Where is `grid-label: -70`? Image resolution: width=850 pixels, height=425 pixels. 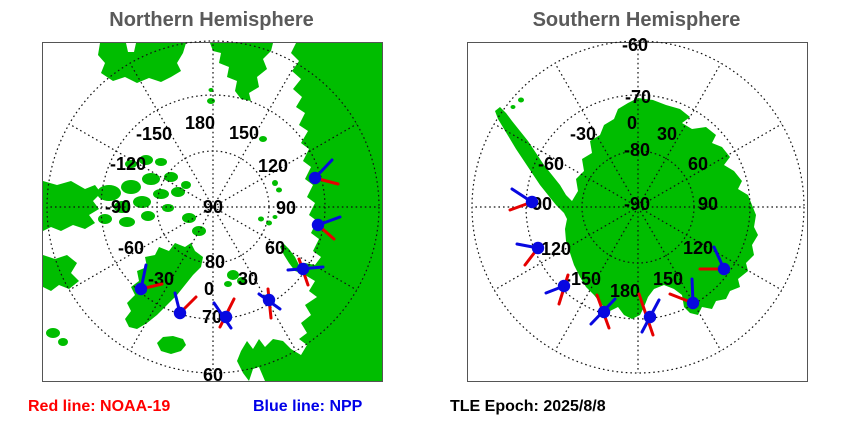
grid-label: -70 is located at coordinates (638, 97).